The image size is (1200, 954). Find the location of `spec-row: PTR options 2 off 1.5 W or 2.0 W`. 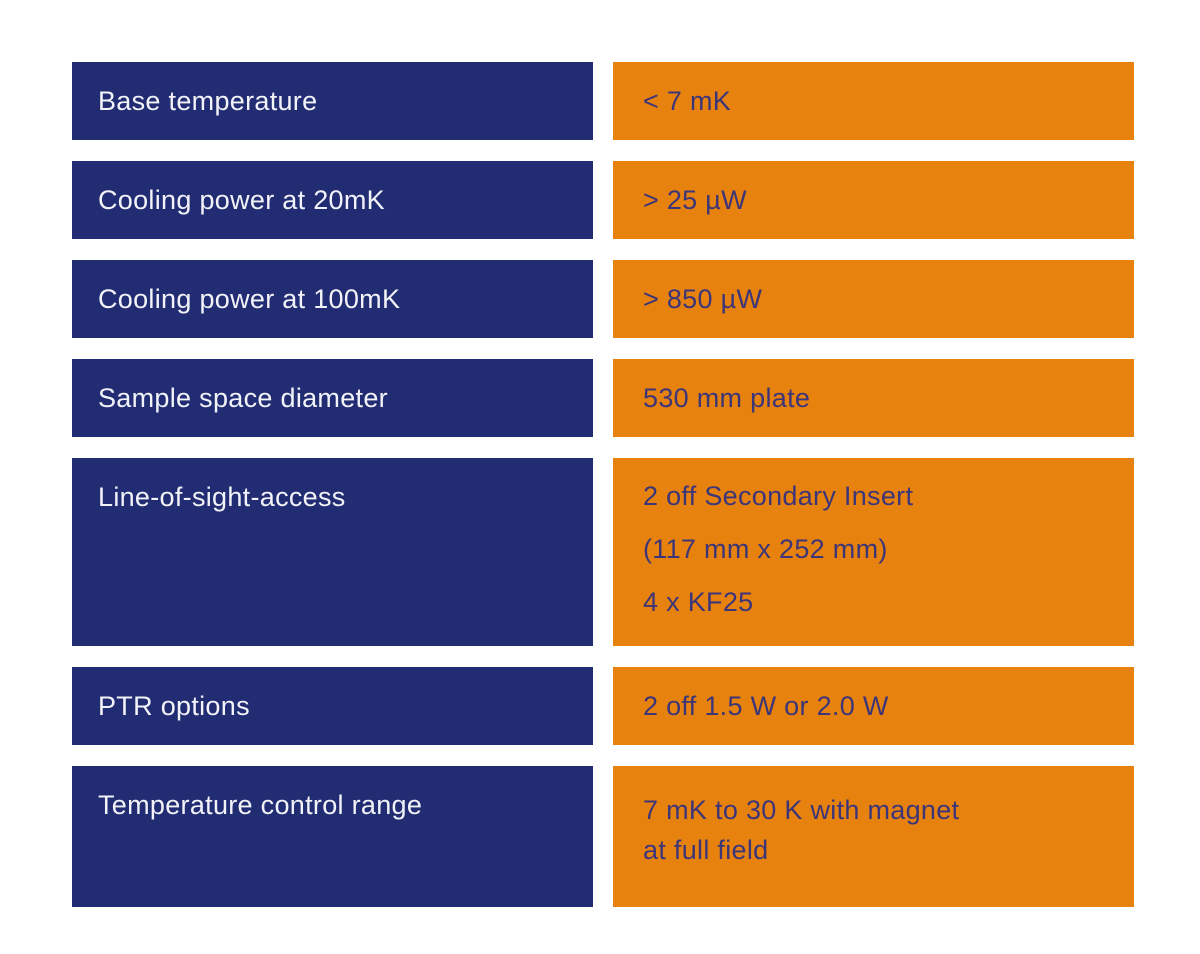

spec-row: PTR options 2 off 1.5 W or 2.0 W is located at coordinates (603, 706).